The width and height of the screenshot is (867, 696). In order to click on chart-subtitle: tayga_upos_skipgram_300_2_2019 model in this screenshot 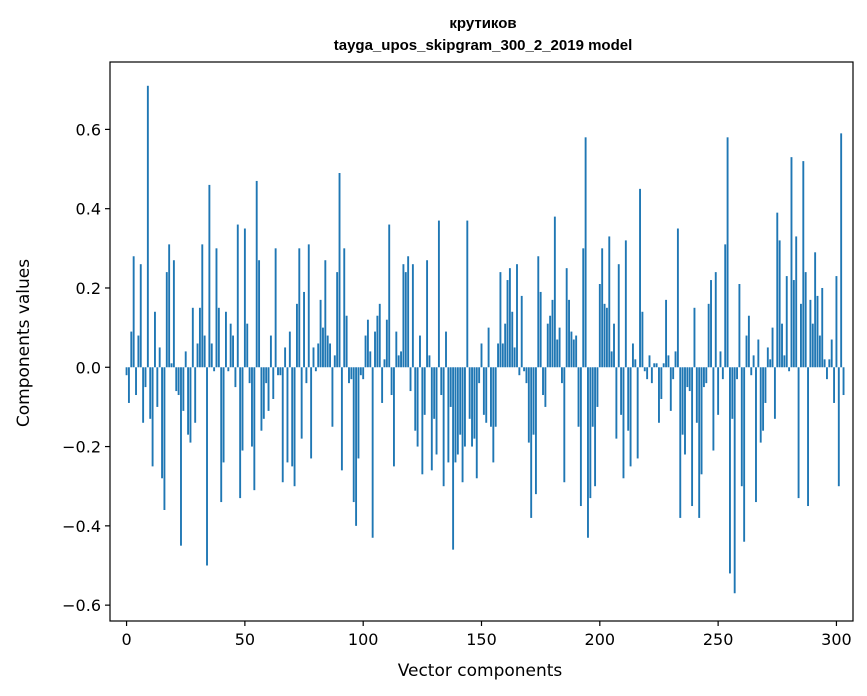, I will do `click(483, 45)`.